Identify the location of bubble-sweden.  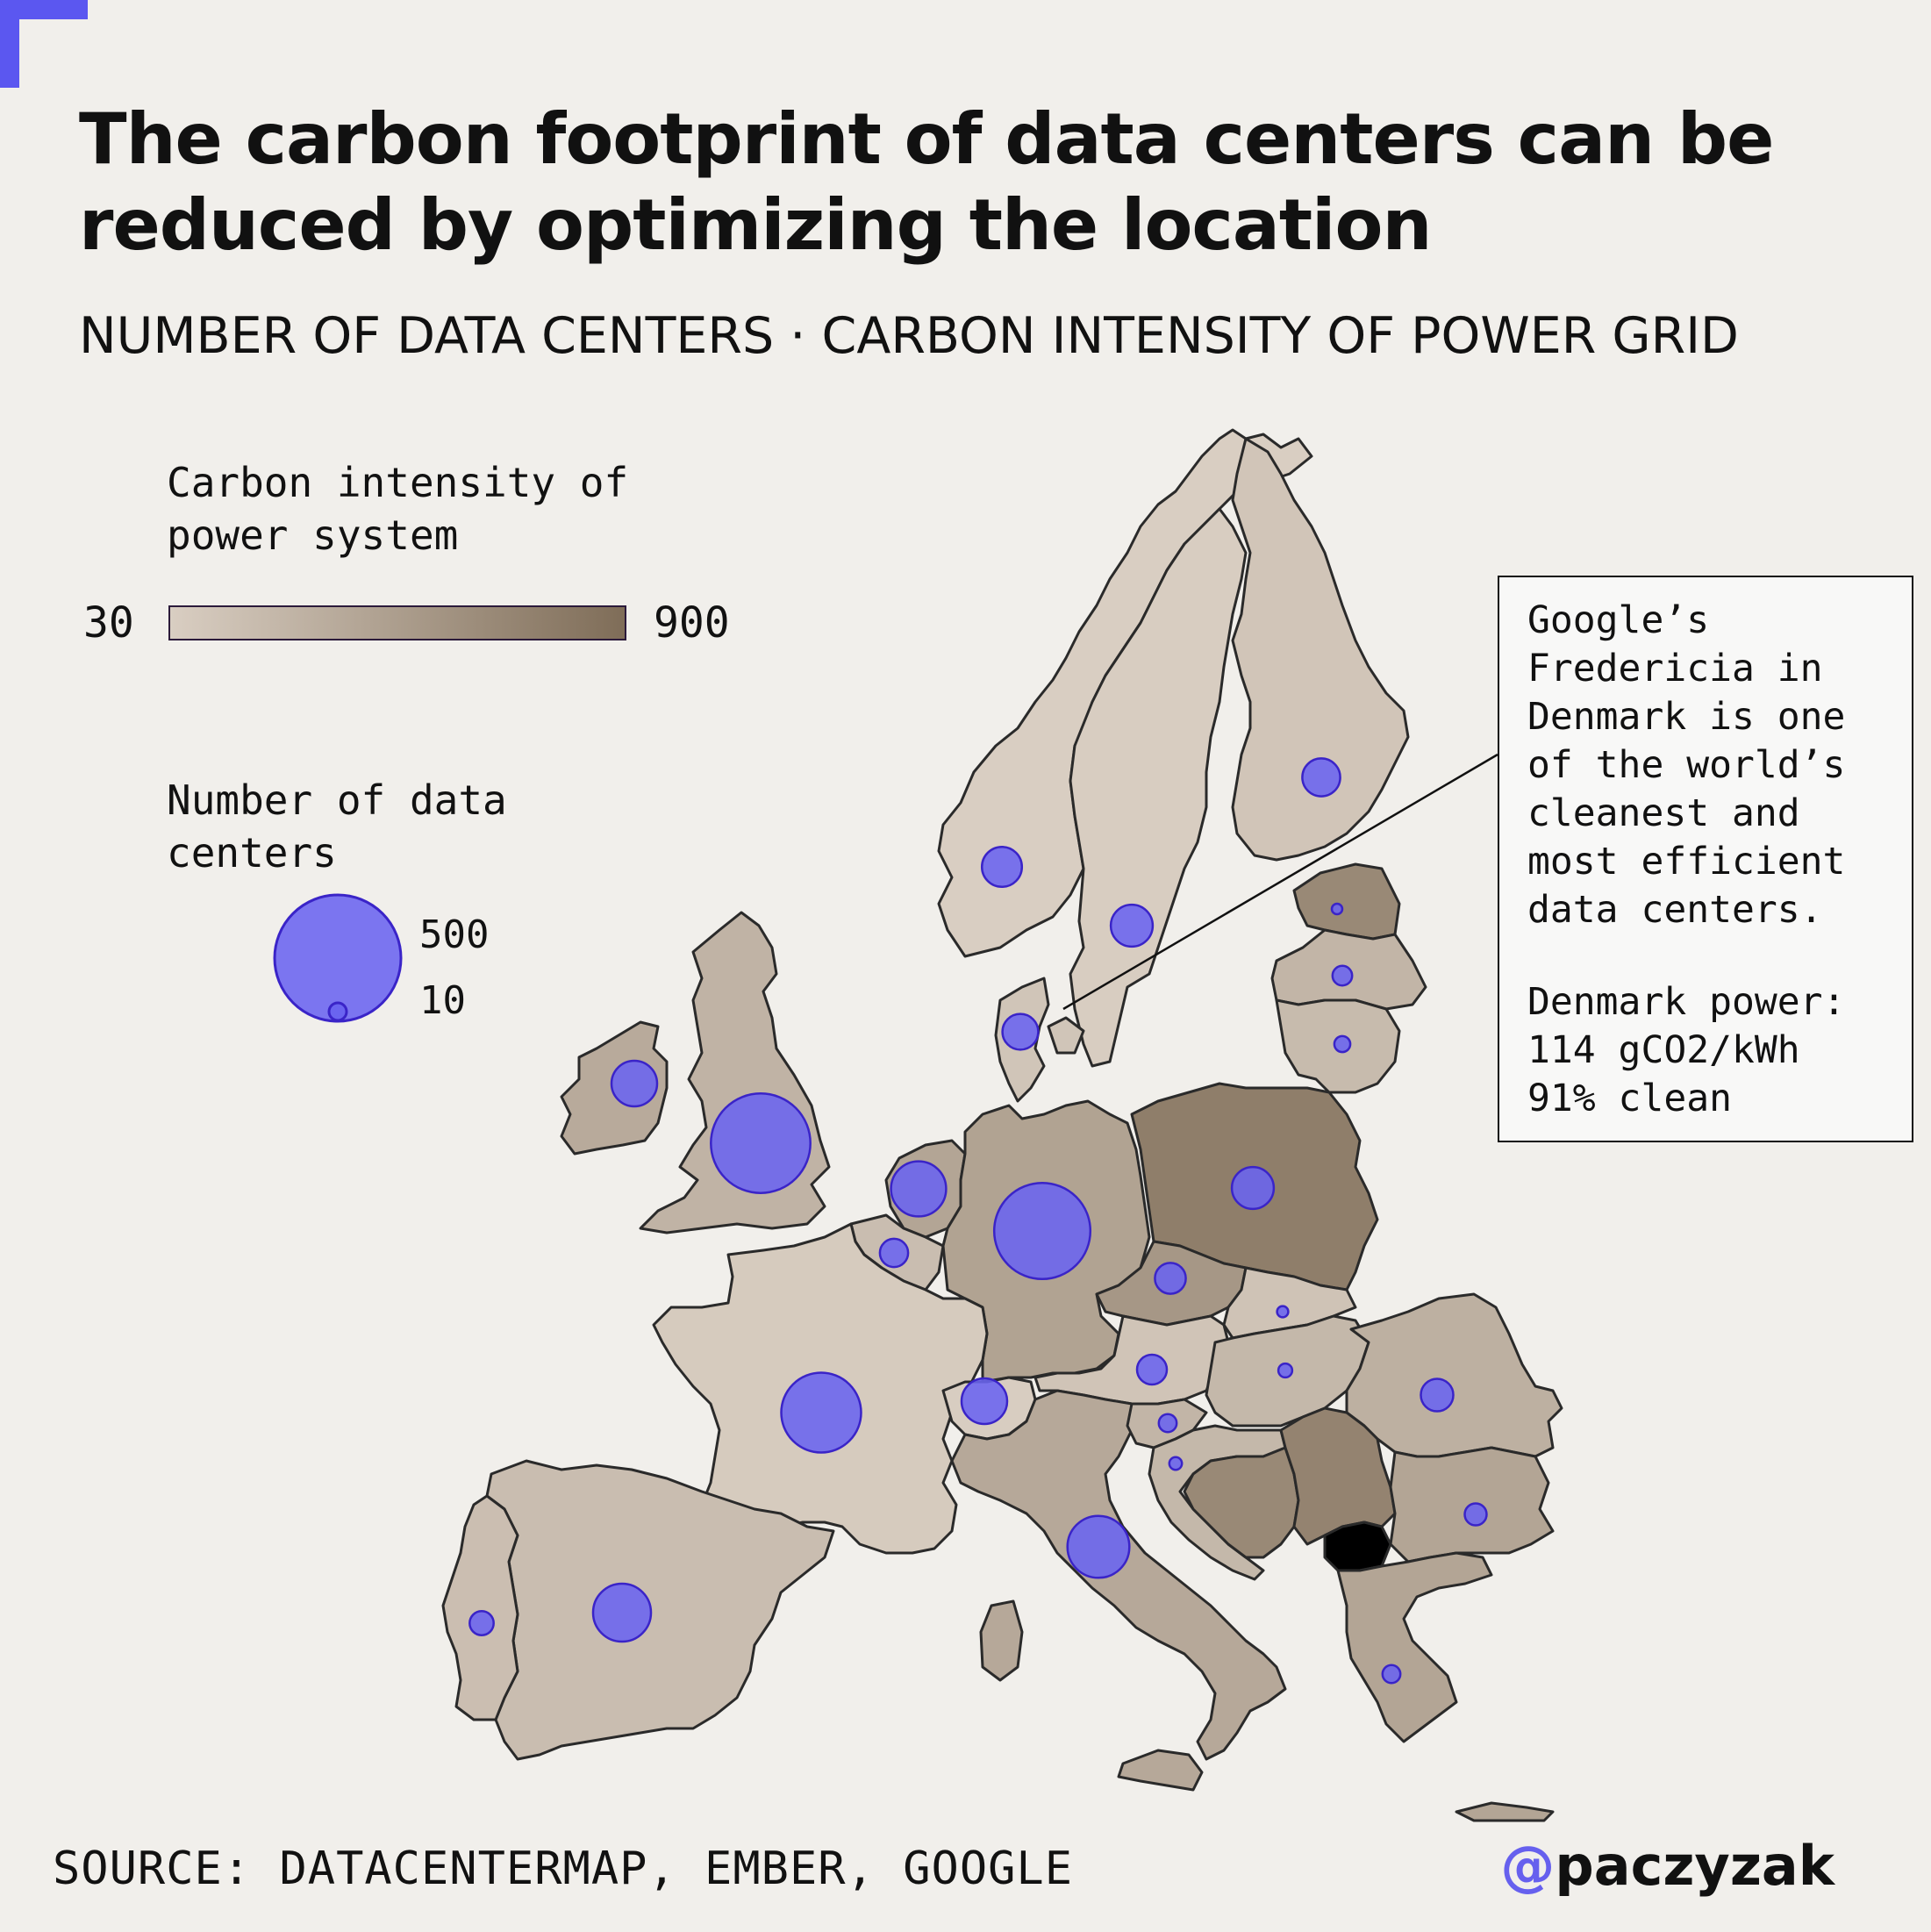
(1132, 925).